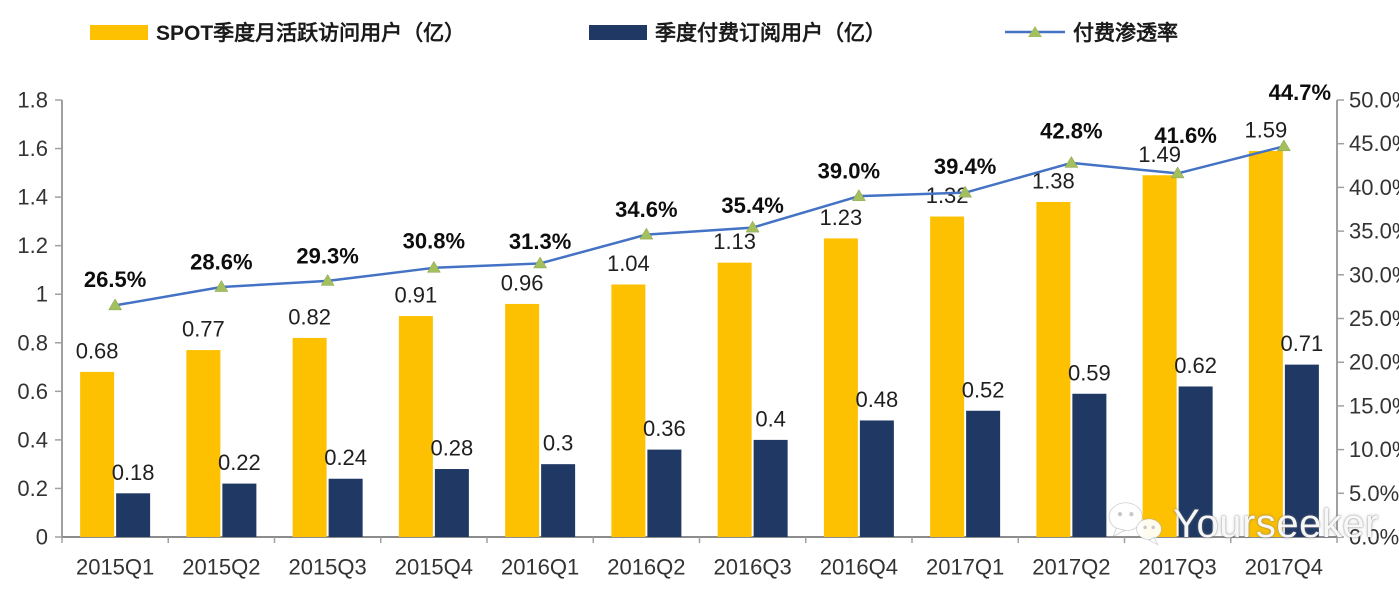 The height and width of the screenshot is (596, 1399). What do you see at coordinates (628, 263) in the screenshot?
I see `bar-label-mau: 1.04` at bounding box center [628, 263].